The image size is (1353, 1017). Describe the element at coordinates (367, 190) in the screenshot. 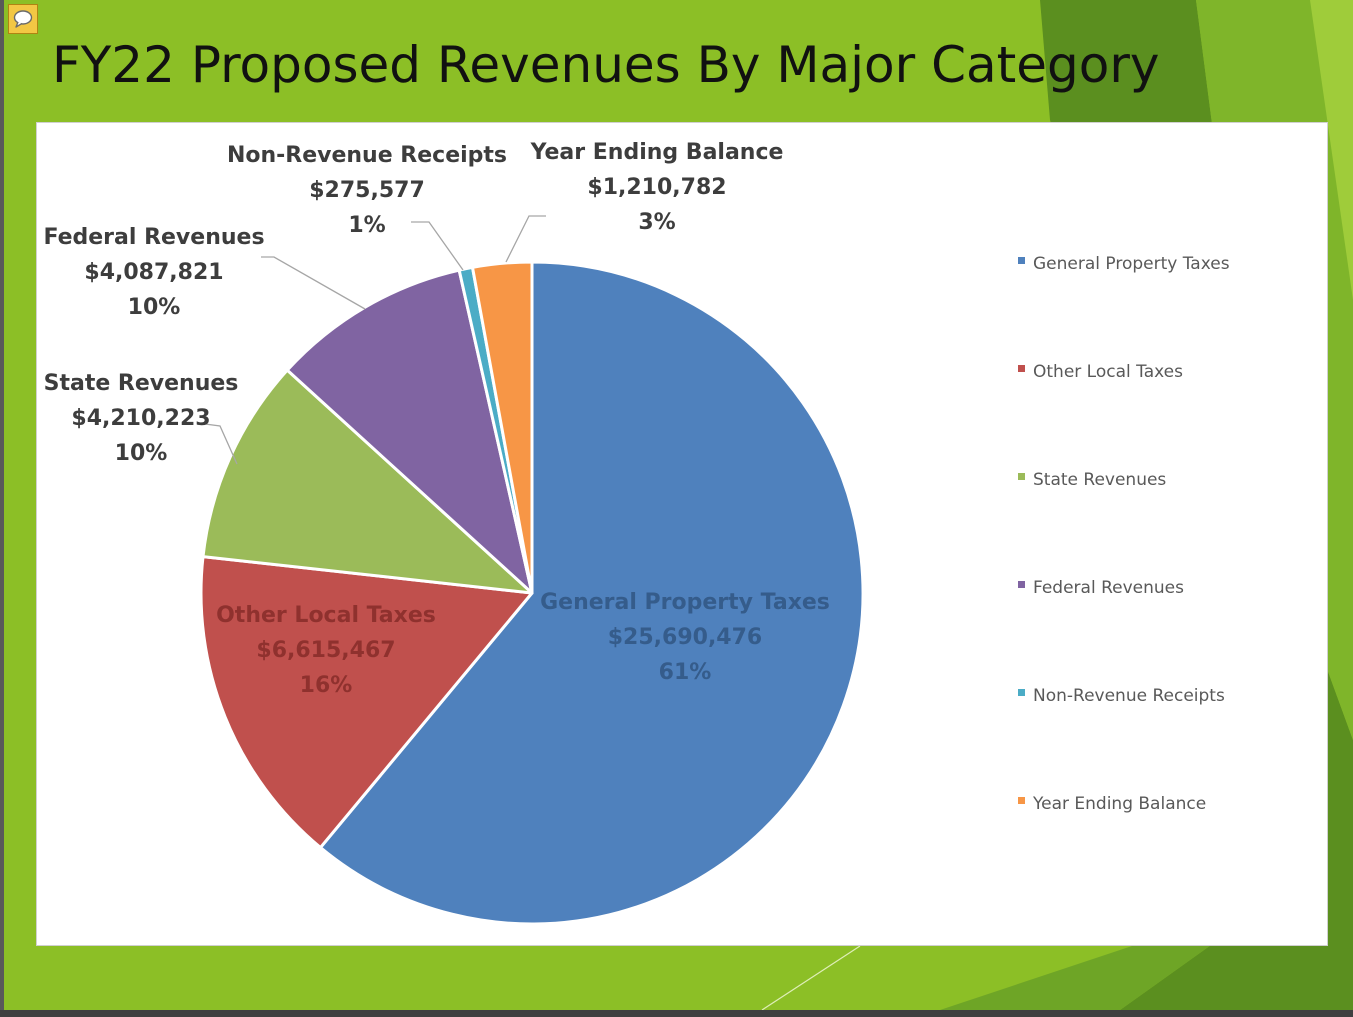

I see `data-label-amount-non-revenue-receipts: $275,577` at that location.